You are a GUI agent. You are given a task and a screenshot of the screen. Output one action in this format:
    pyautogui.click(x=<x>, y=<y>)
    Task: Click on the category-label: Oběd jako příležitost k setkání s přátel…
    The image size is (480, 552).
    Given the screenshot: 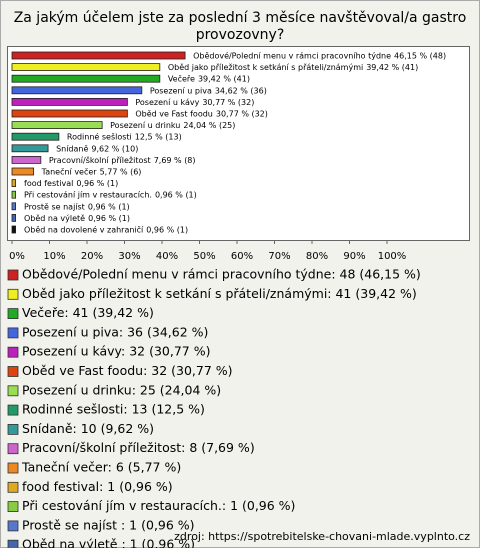 What is the action you would take?
    pyautogui.click(x=265, y=67)
    